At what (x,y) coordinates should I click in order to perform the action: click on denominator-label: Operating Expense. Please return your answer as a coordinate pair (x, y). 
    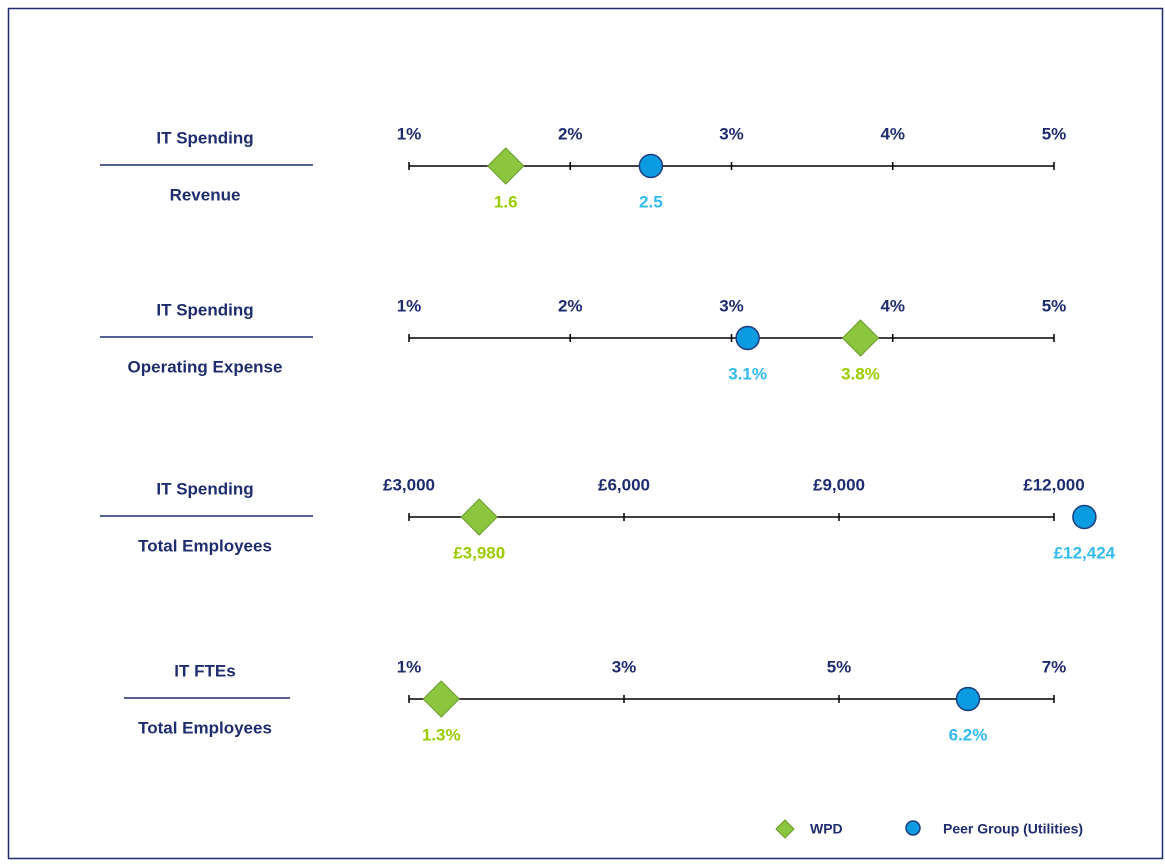
    Looking at the image, I should click on (205, 366).